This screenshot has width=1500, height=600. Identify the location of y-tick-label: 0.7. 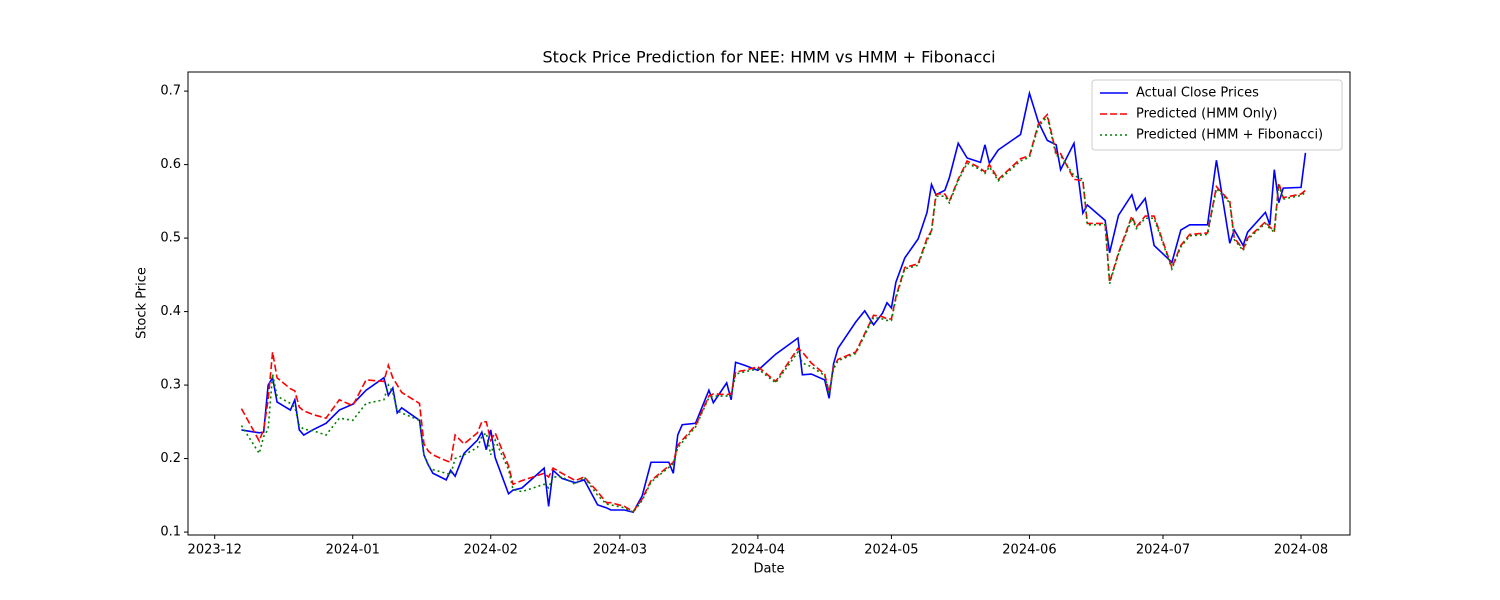
(170, 91).